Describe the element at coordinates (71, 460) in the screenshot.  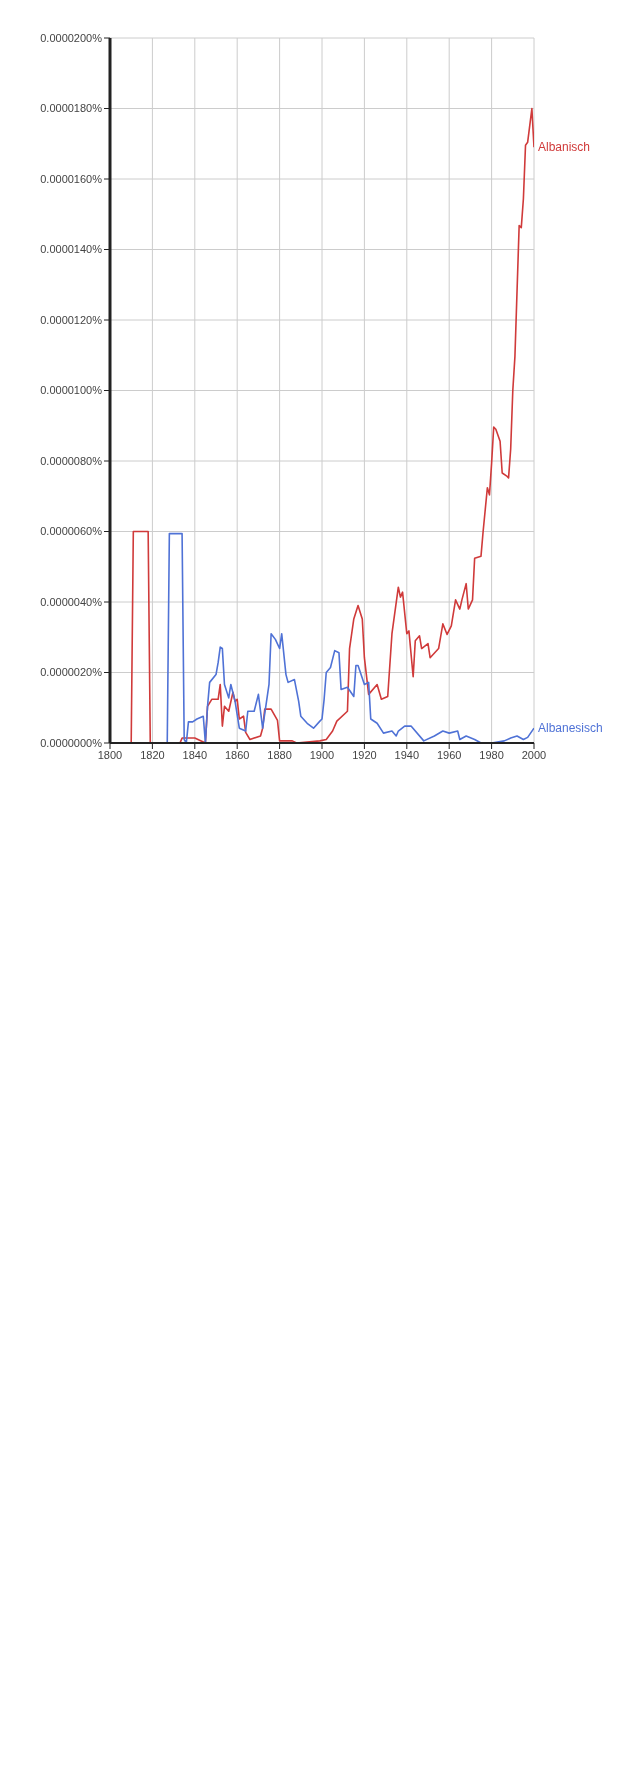
I see `y-tick-label: 0.0000080%` at that location.